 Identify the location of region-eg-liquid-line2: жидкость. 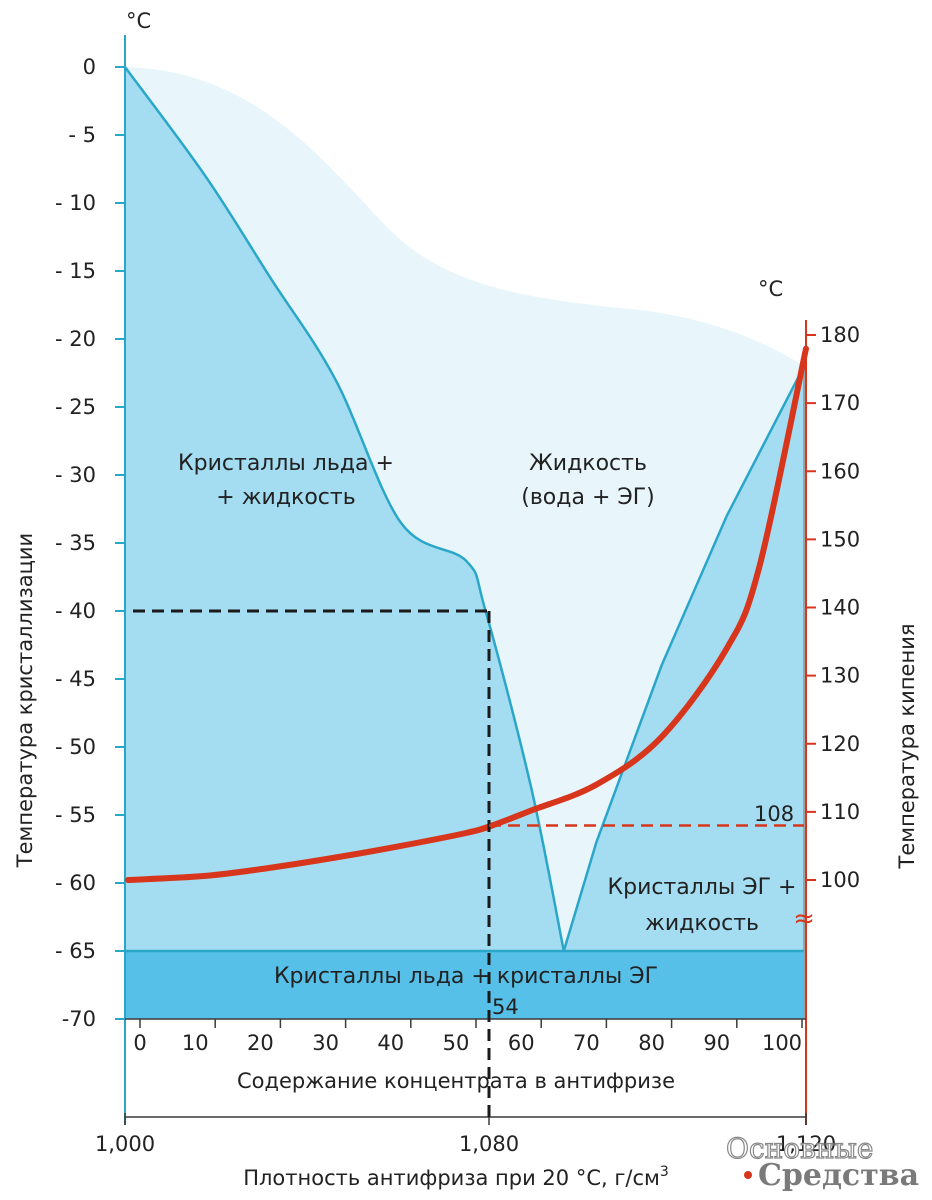
(702, 923).